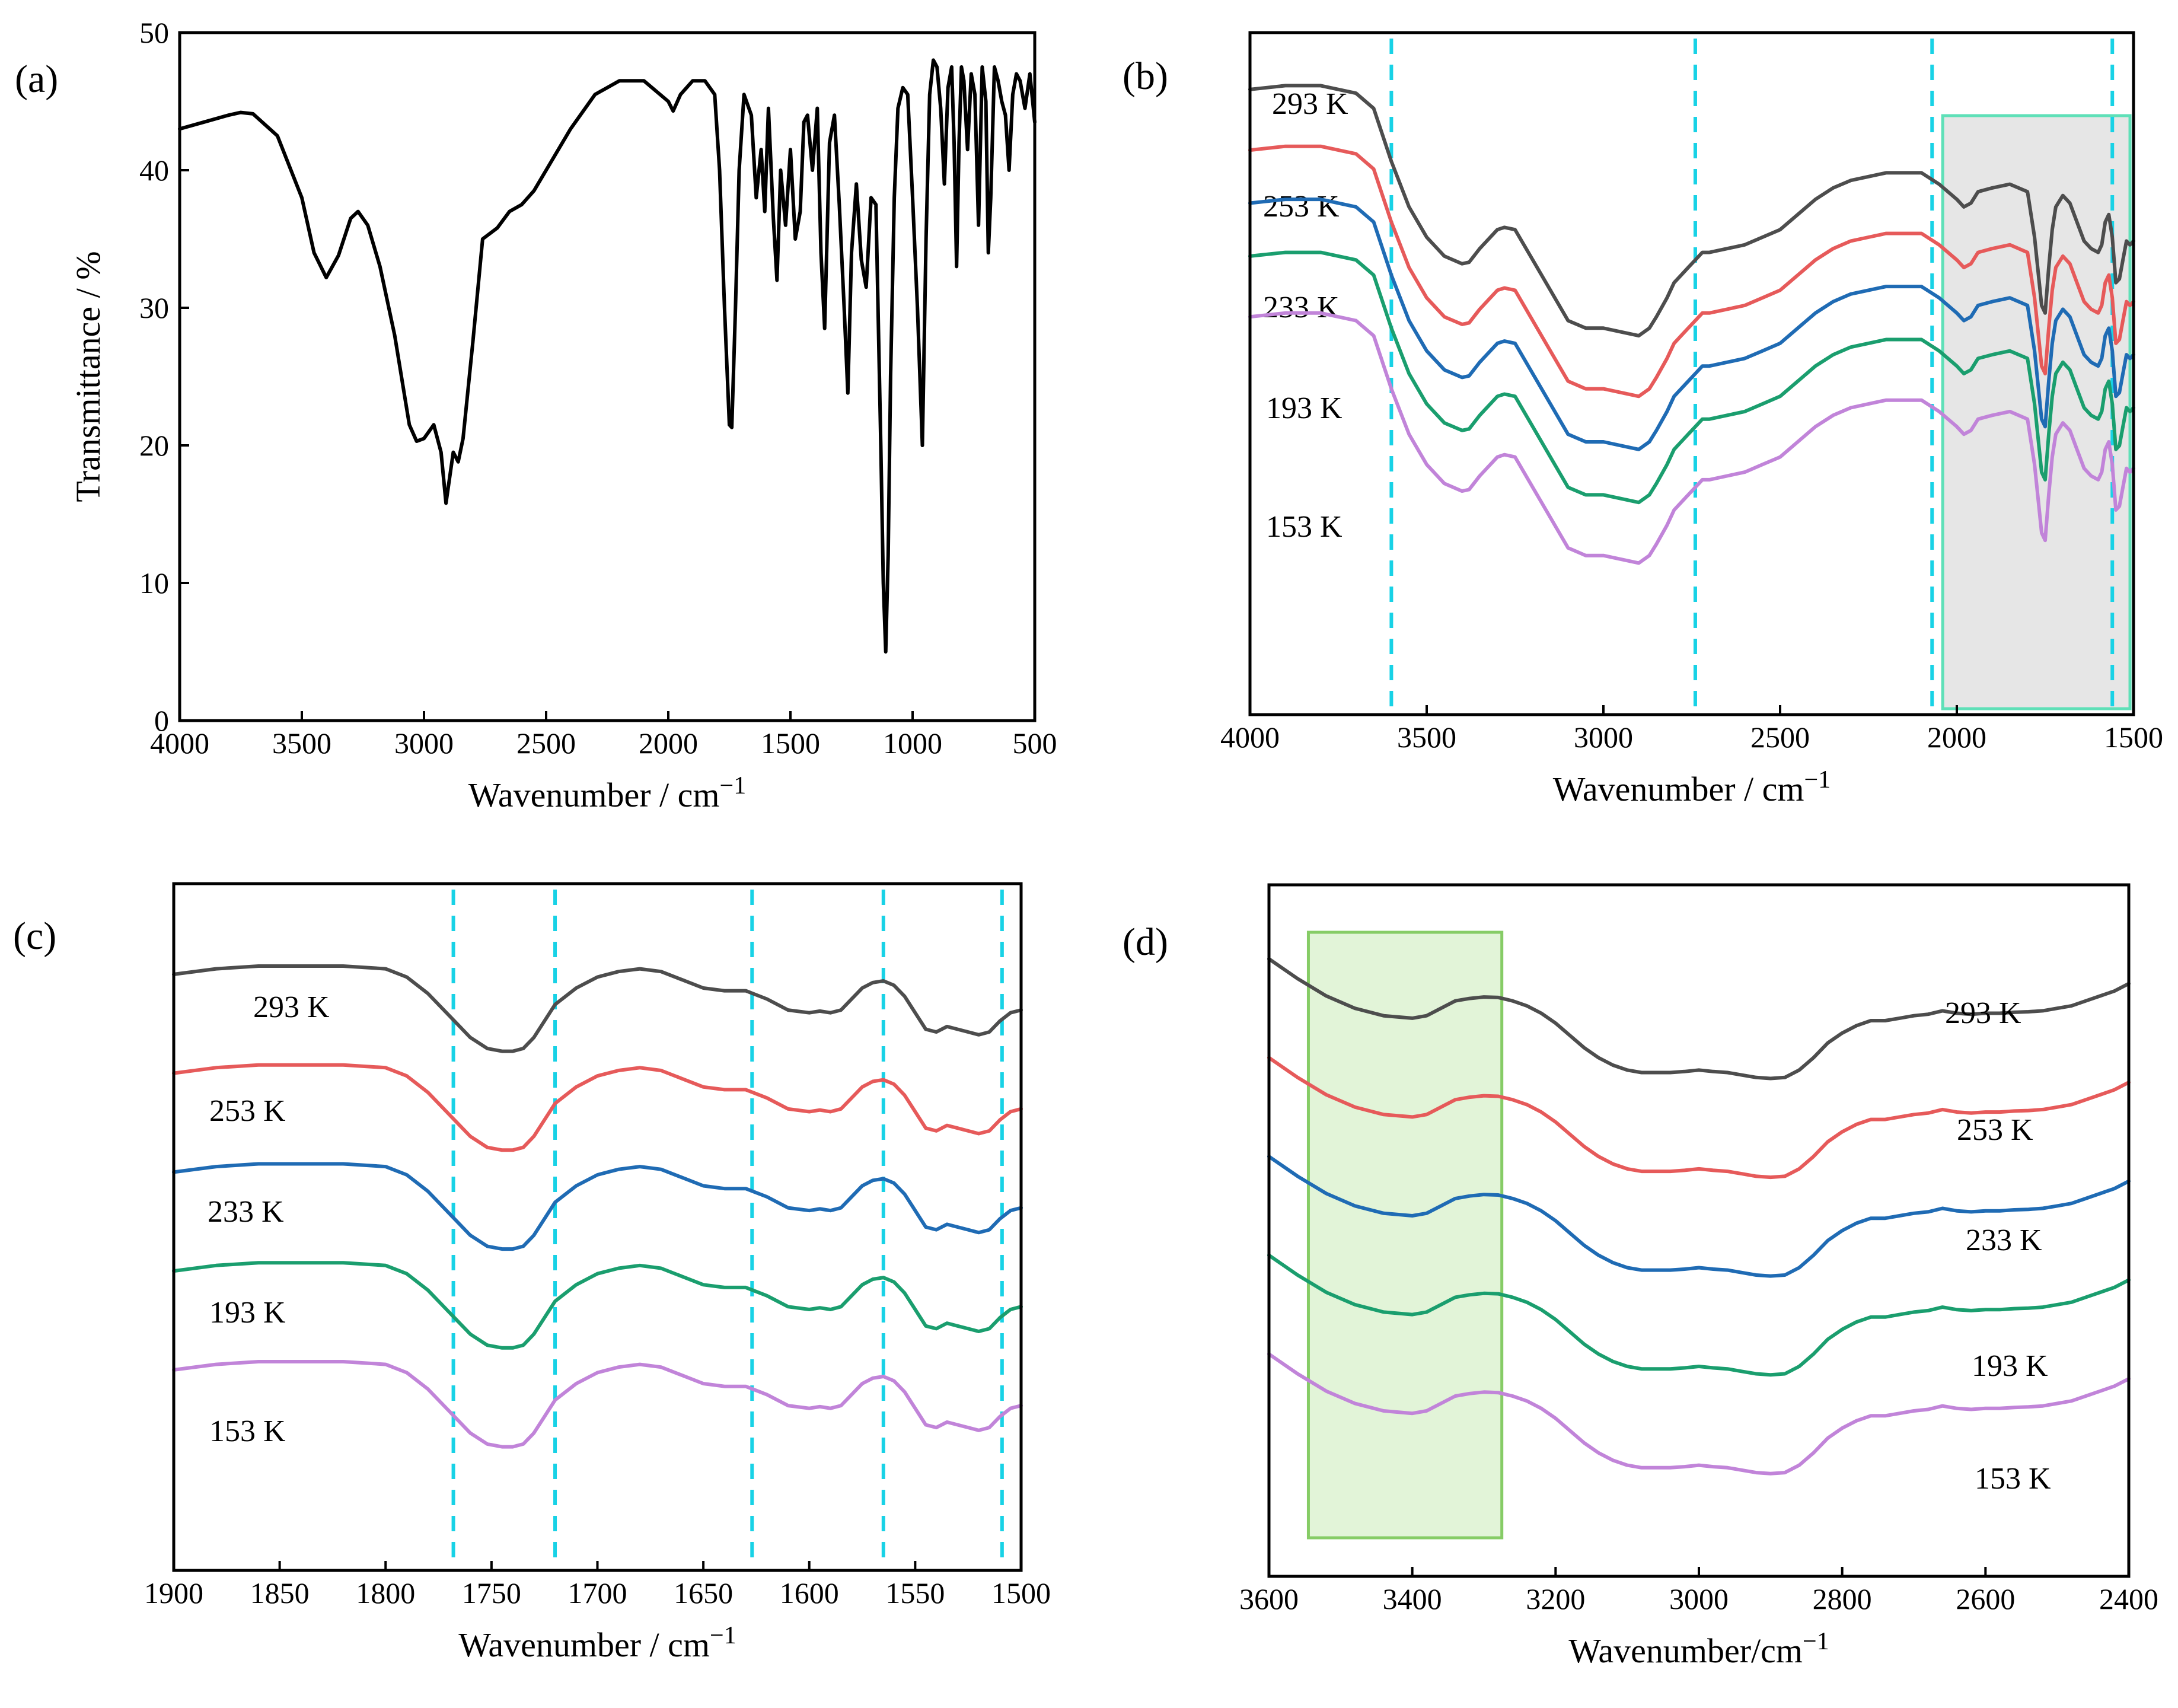 This screenshot has height=1708, width=2178. I want to click on x-tick-label: 3600, so click(1269, 1598).